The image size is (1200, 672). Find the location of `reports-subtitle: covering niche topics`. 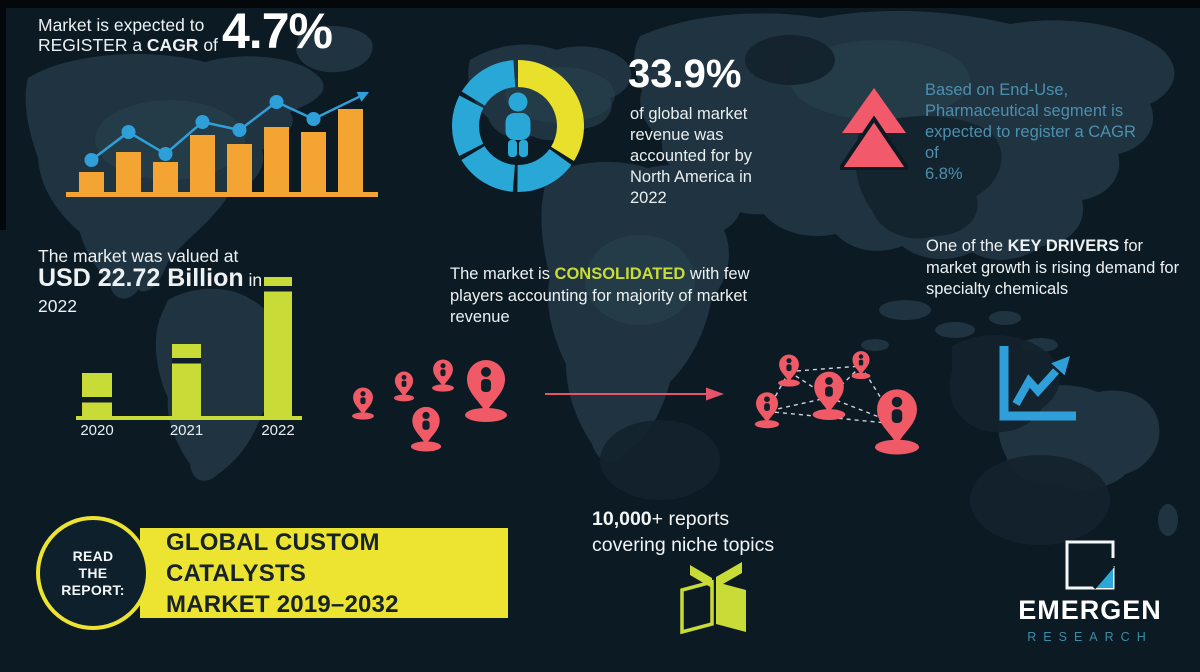

reports-subtitle: covering niche topics is located at coordinates (683, 545).